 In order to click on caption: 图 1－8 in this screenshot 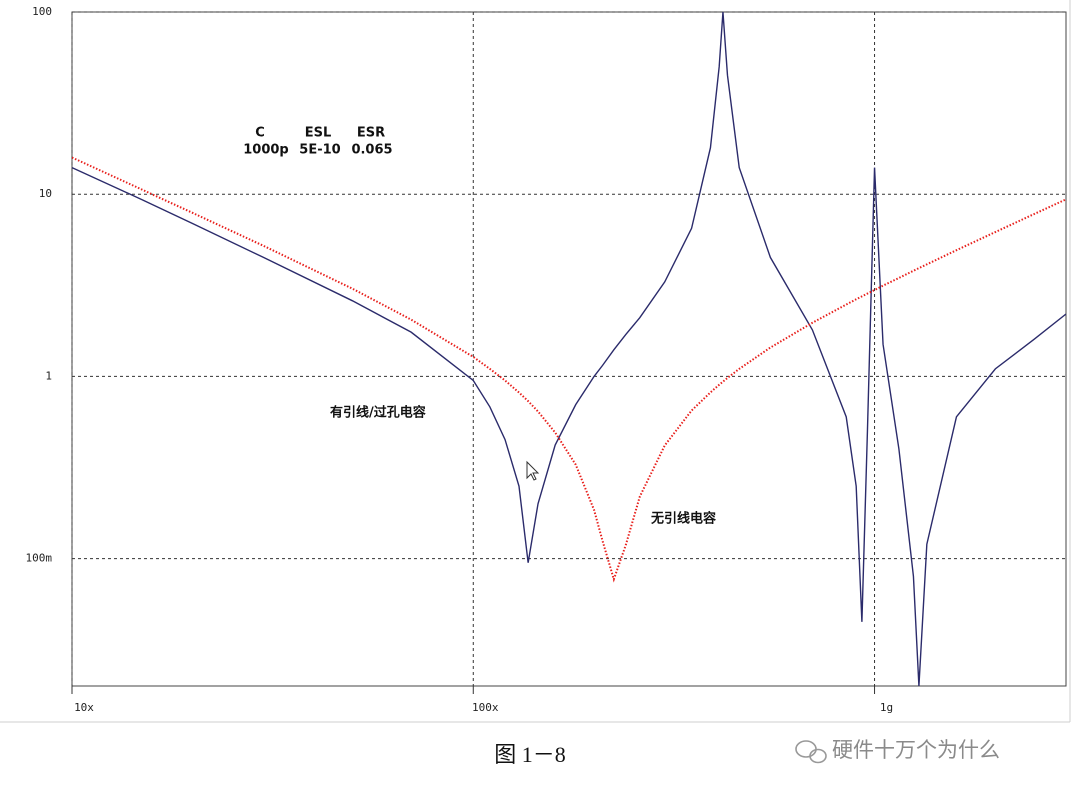, I will do `click(530, 754)`.